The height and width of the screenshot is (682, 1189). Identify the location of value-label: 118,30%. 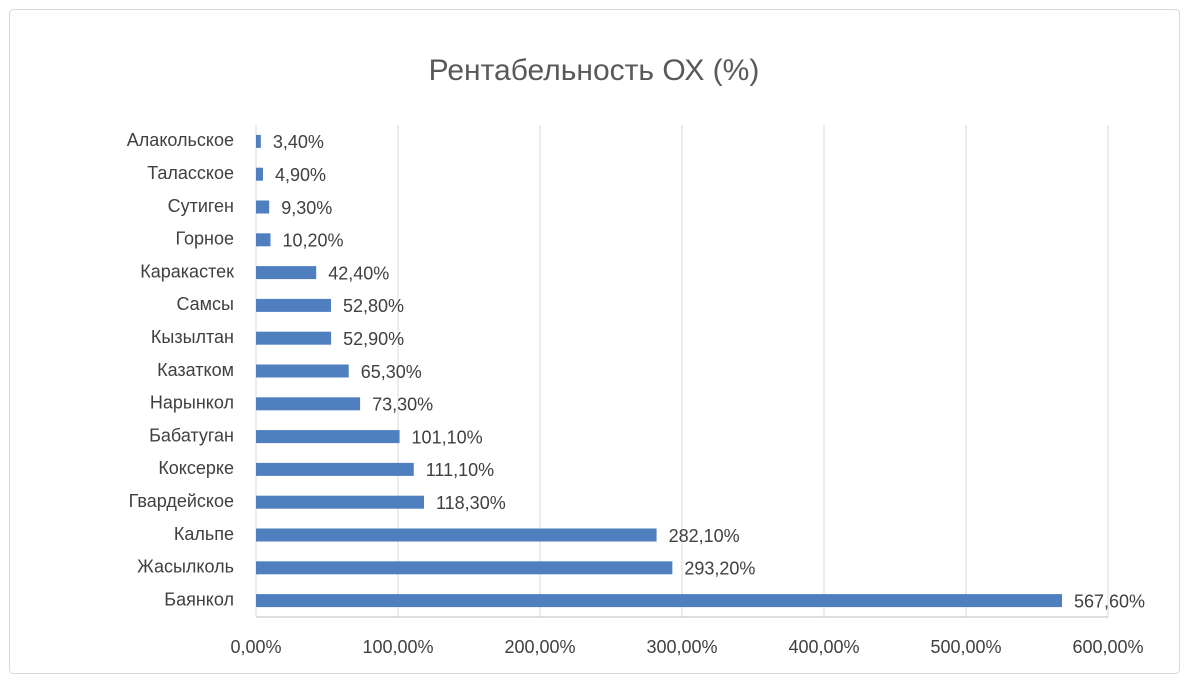
(471, 503).